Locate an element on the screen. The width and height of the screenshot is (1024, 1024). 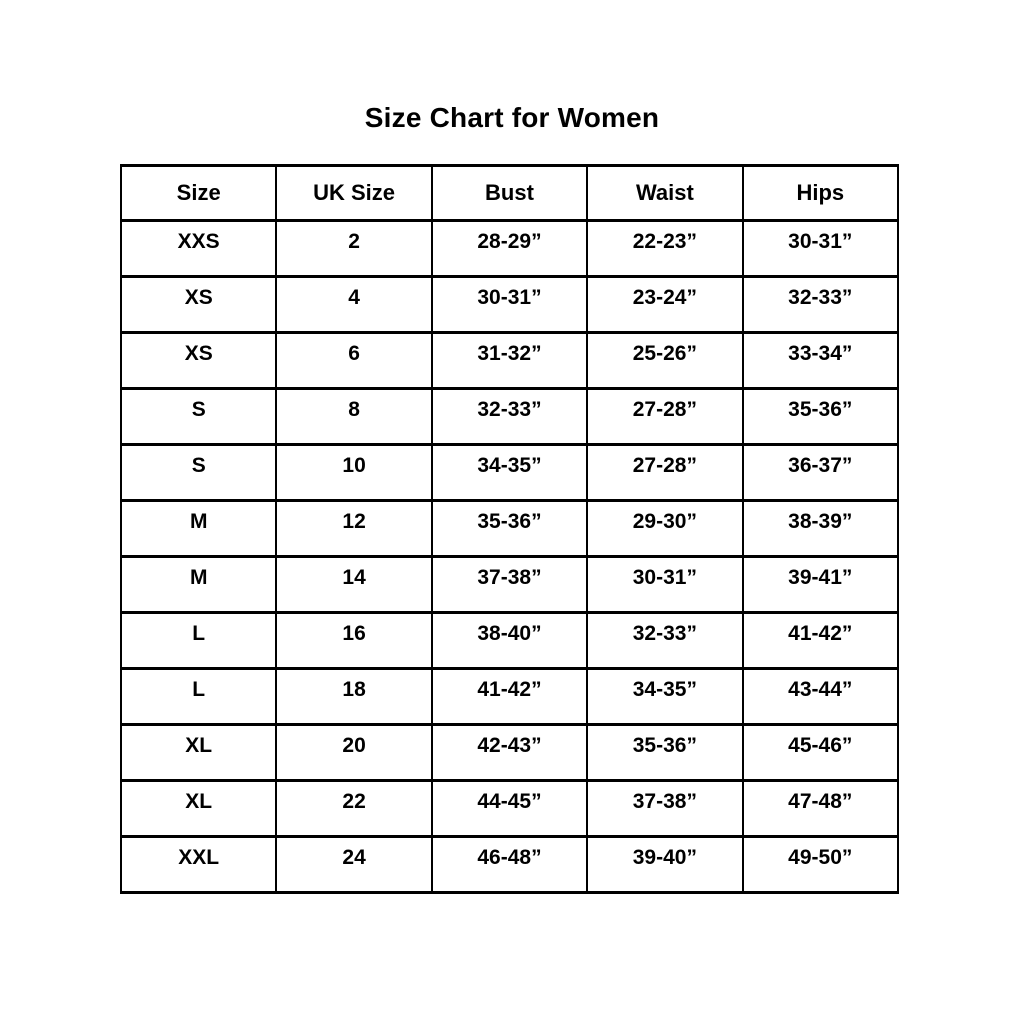
cell-bust: 38-40” is located at coordinates (509, 640).